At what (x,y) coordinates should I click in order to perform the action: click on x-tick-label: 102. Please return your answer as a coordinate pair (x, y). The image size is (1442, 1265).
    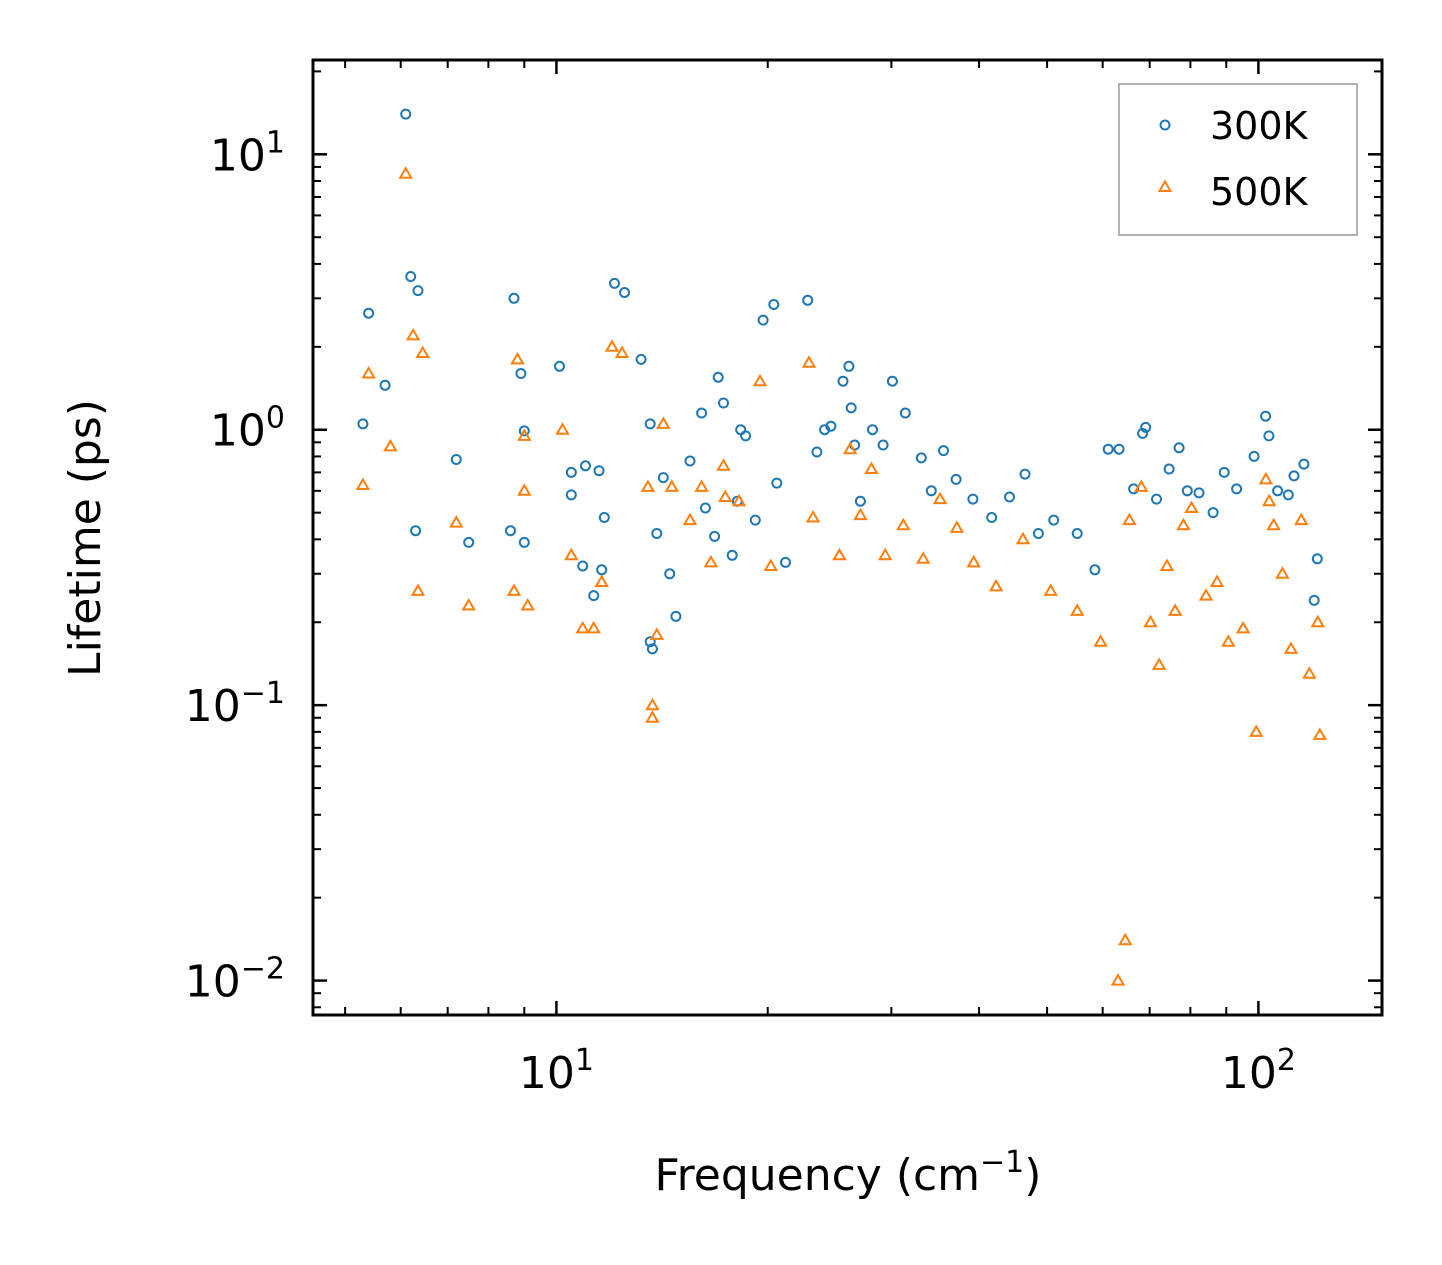
    Looking at the image, I should click on (1258, 1071).